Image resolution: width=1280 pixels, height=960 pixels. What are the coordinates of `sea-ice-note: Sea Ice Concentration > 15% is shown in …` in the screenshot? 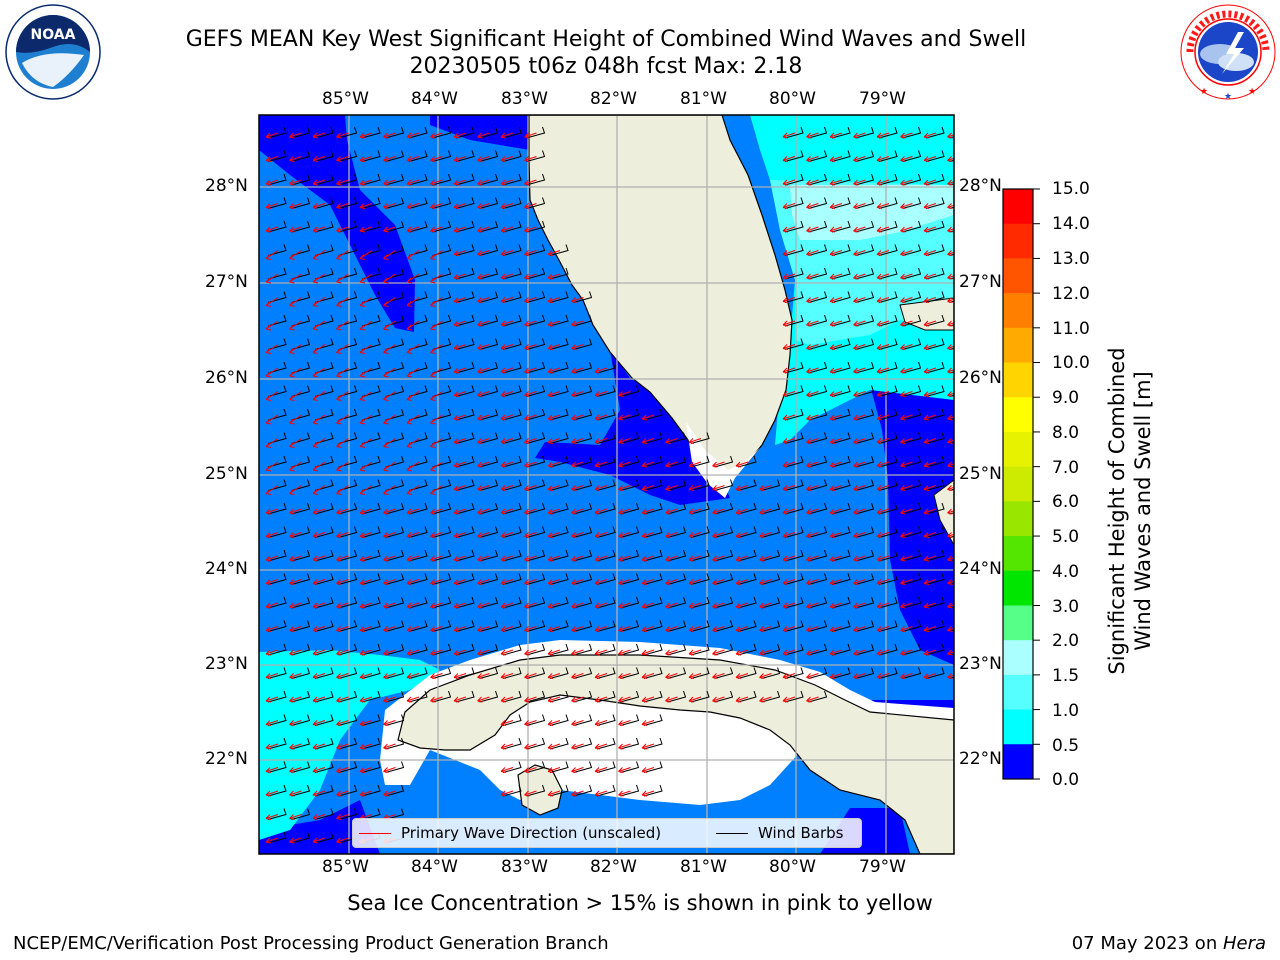 It's located at (640, 903).